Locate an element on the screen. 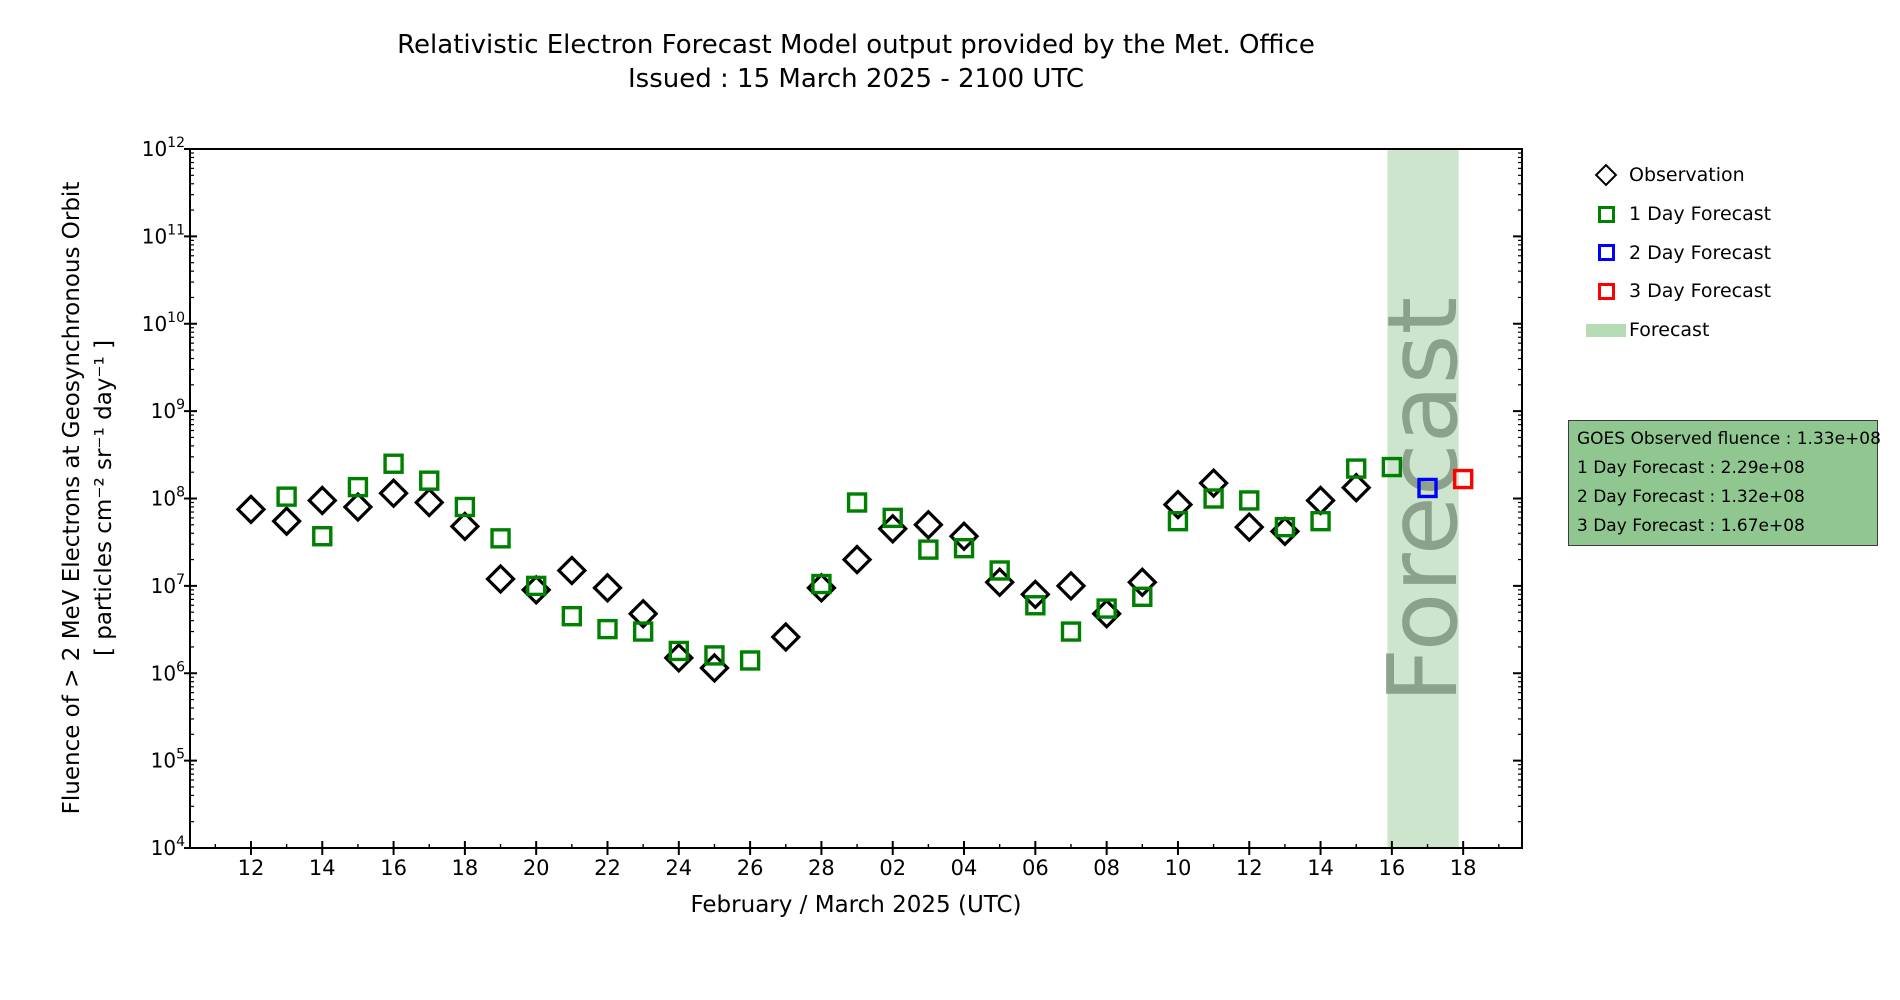 Image resolution: width=1900 pixels, height=1000 pixels. forecast-band-swatch-icon is located at coordinates (1606, 330).